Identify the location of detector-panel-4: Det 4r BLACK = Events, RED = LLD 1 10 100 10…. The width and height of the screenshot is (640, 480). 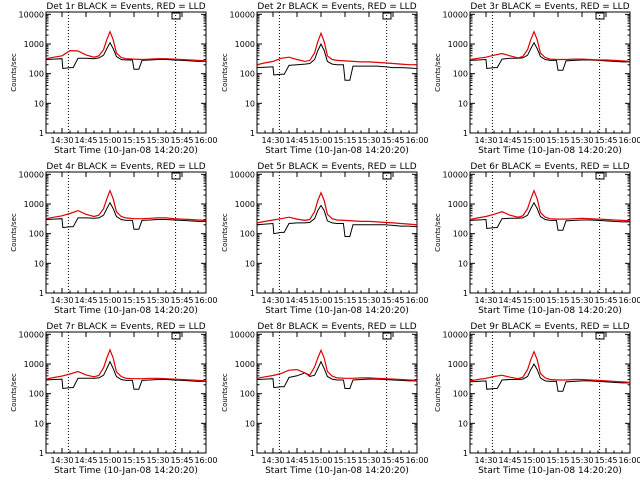
(114, 239).